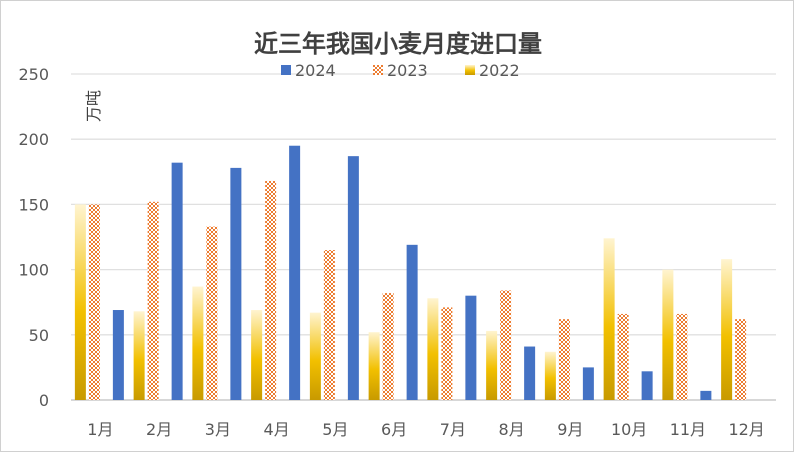 This screenshot has width=794, height=452. Describe the element at coordinates (80, 302) in the screenshot. I see `bar-2022-1月` at that location.